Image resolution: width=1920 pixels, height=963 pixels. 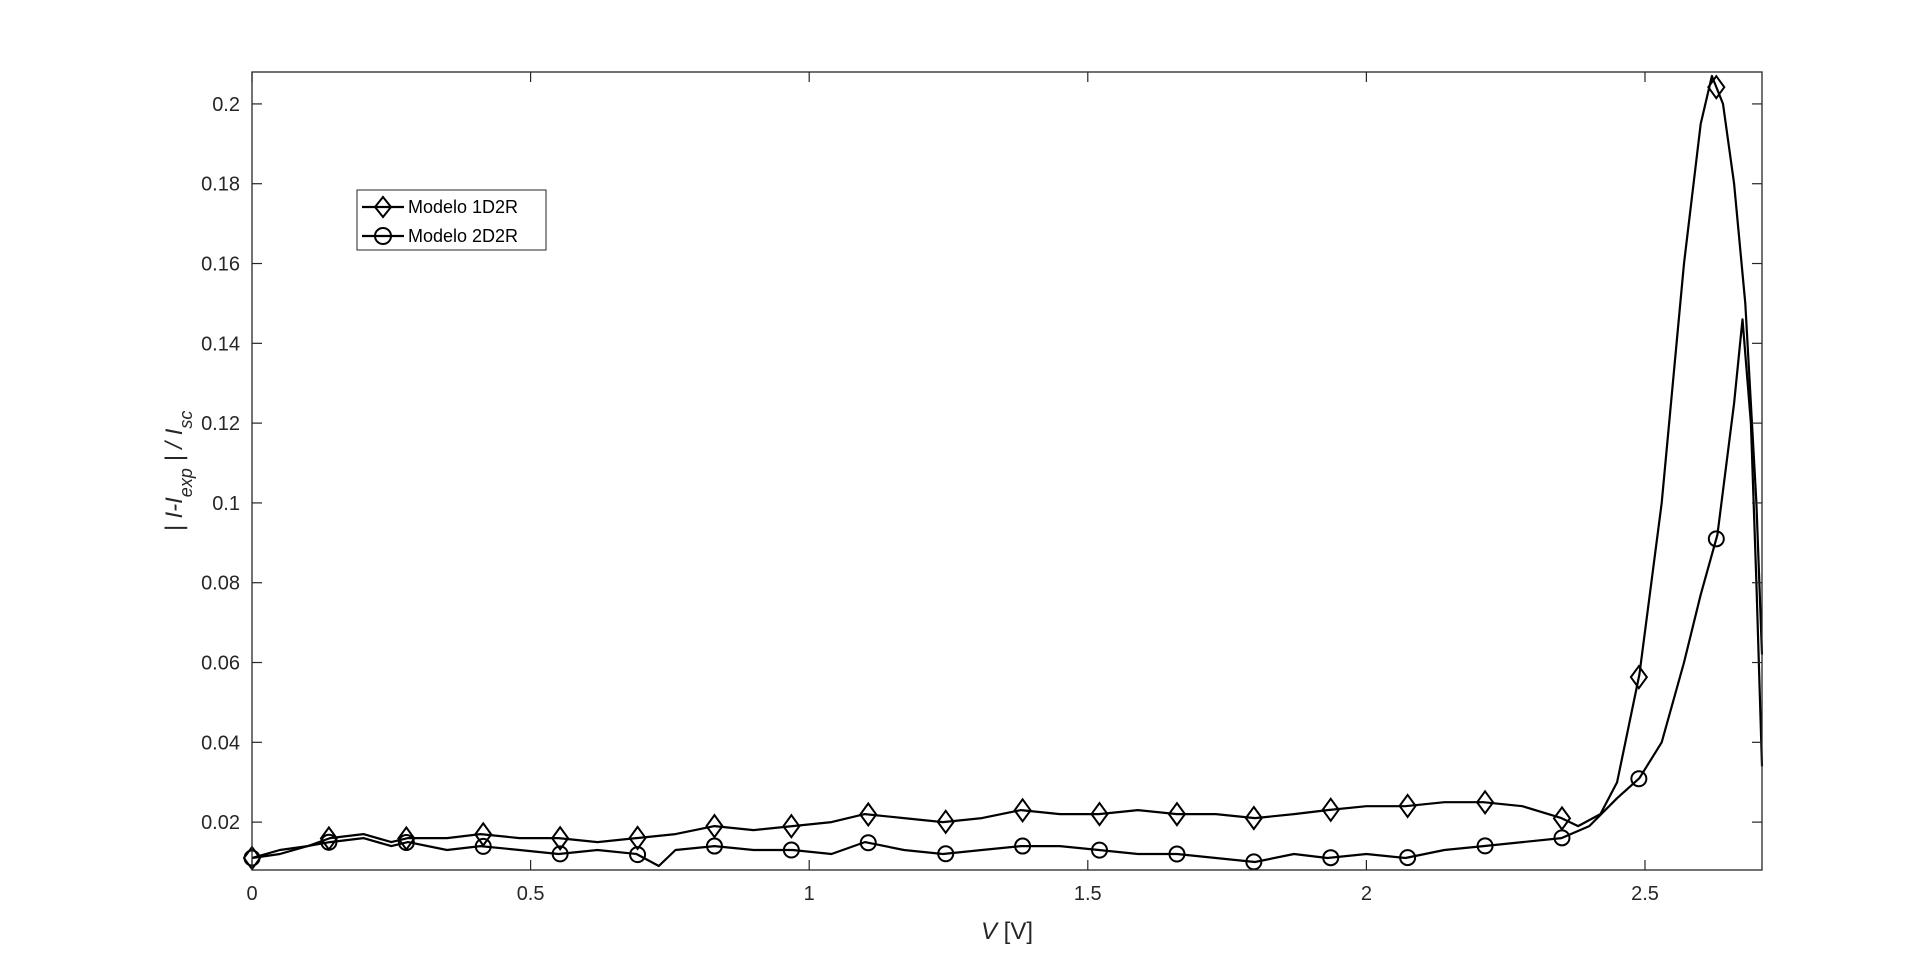 I want to click on y-tick-label: 0.02, so click(x=220, y=823).